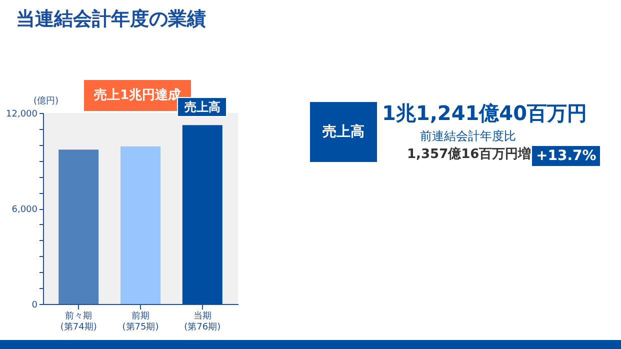 The height and width of the screenshot is (349, 621). Describe the element at coordinates (468, 136) in the screenshot. I see `text: 前連結会計年度比` at that location.